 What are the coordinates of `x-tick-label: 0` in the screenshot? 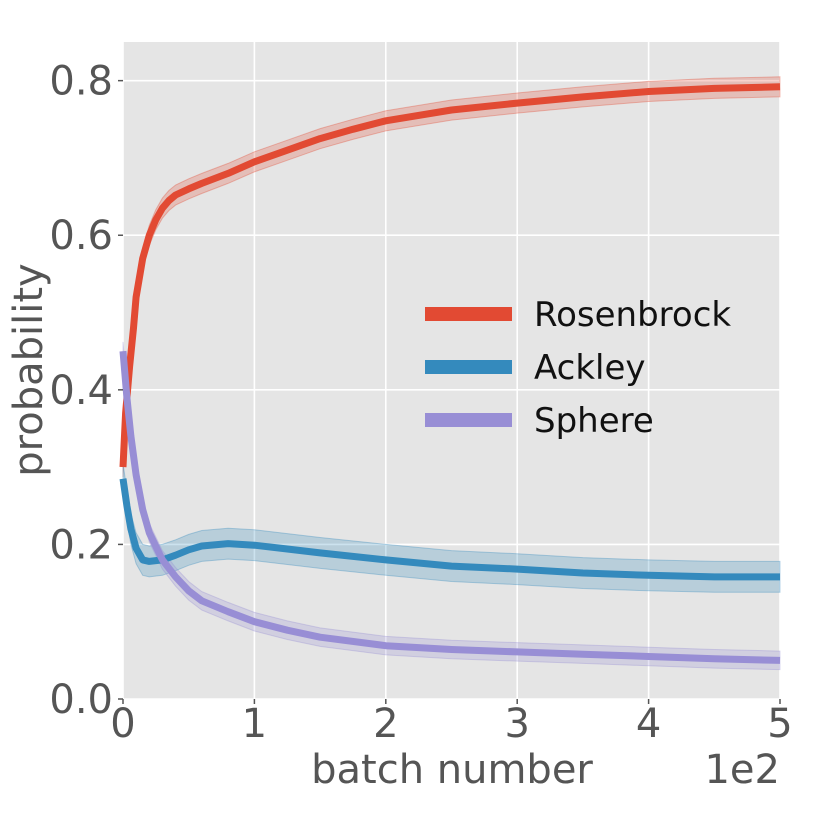 It's located at (122, 724).